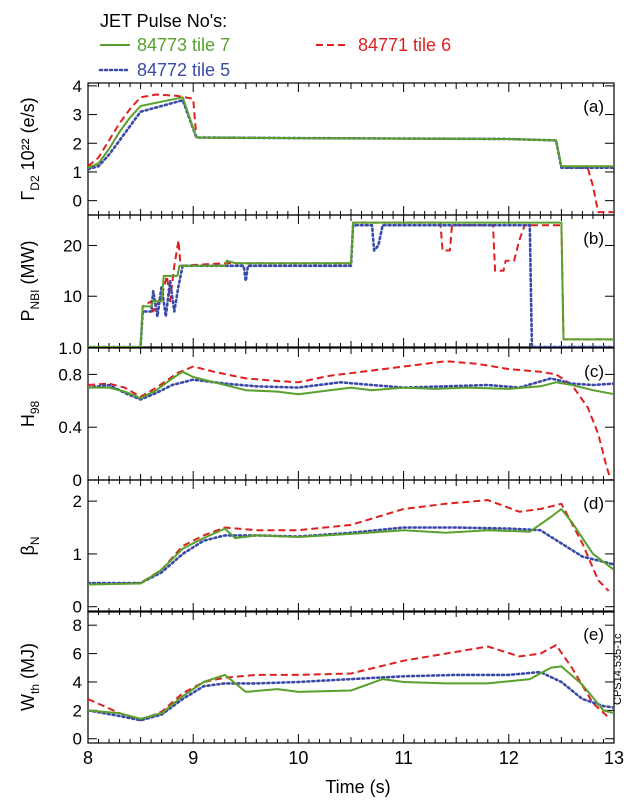  What do you see at coordinates (404, 45) in the screenshot?
I see `legend-label-84771: 84771 tile 6` at bounding box center [404, 45].